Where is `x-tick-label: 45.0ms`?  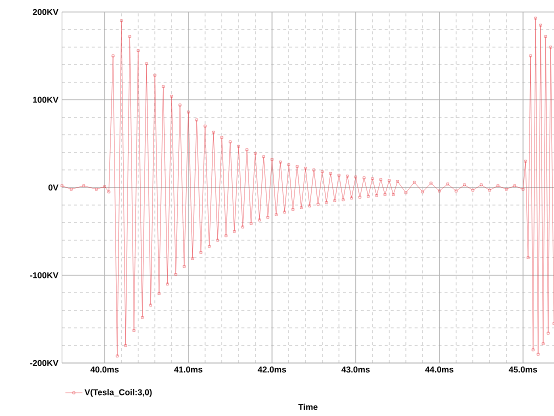 x-tick-label: 45.0ms is located at coordinates (523, 369).